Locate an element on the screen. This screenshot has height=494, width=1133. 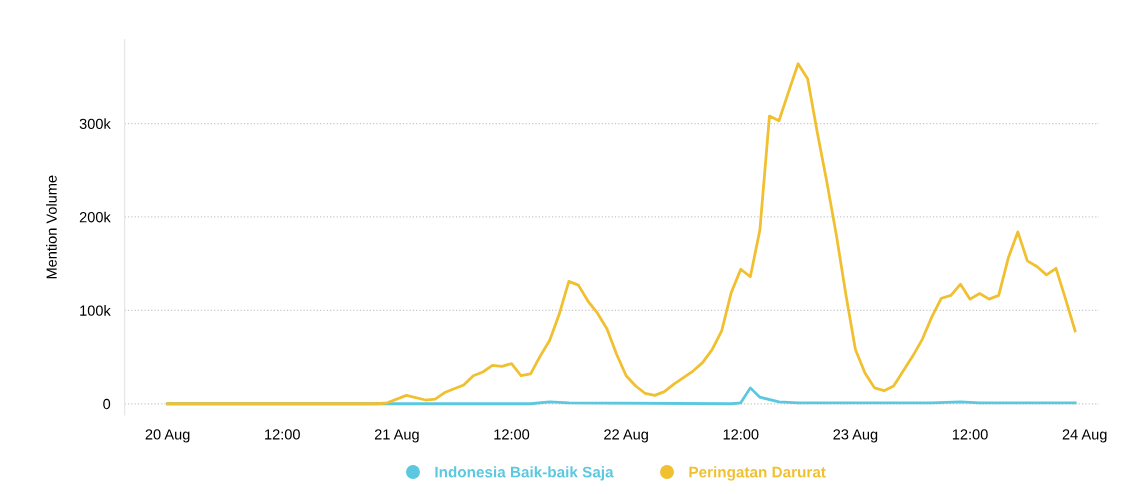
x-tick-label: 21 Aug is located at coordinates (396, 436).